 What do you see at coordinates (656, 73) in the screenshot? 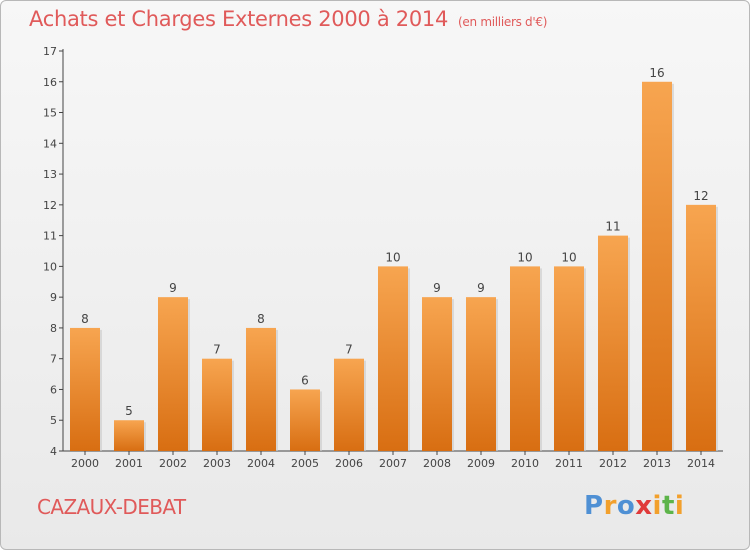
I see `value-label: 16` at bounding box center [656, 73].